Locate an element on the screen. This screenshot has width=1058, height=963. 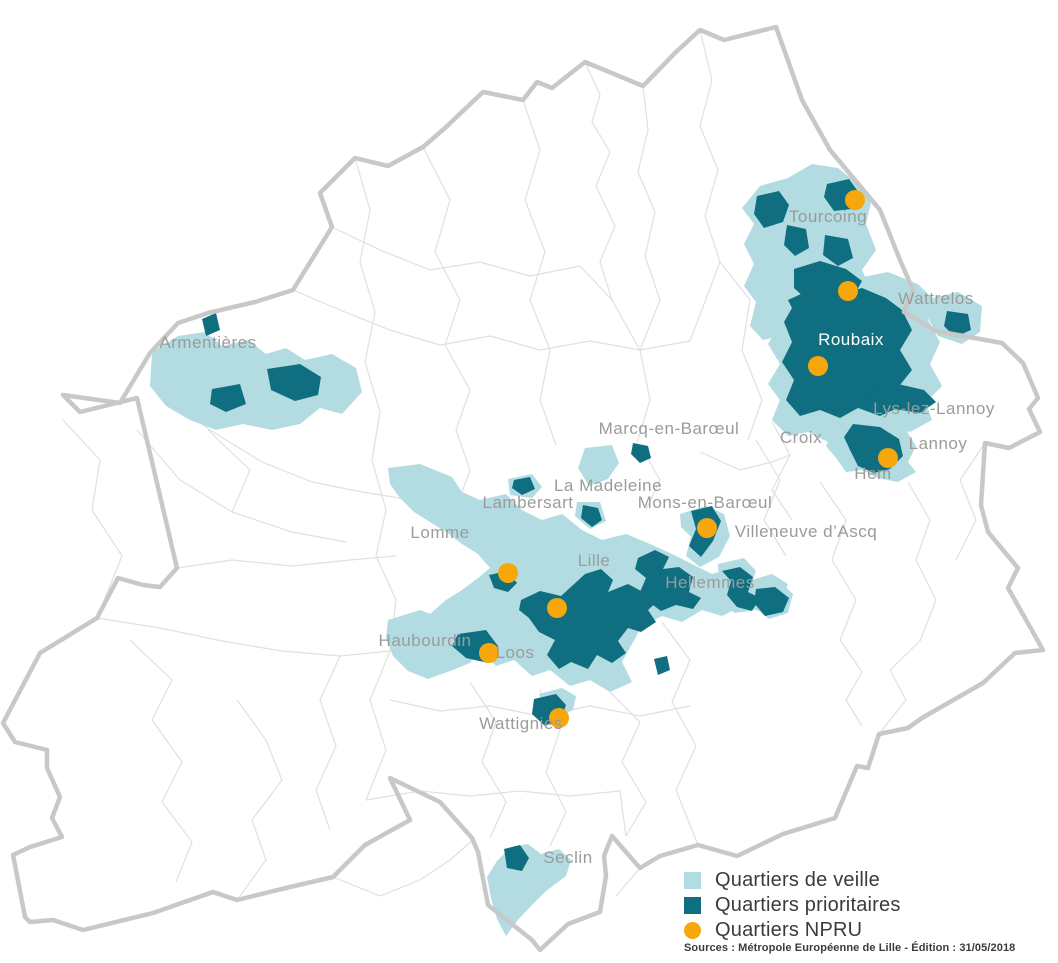
city-label: Tourcoing is located at coordinates (828, 216).